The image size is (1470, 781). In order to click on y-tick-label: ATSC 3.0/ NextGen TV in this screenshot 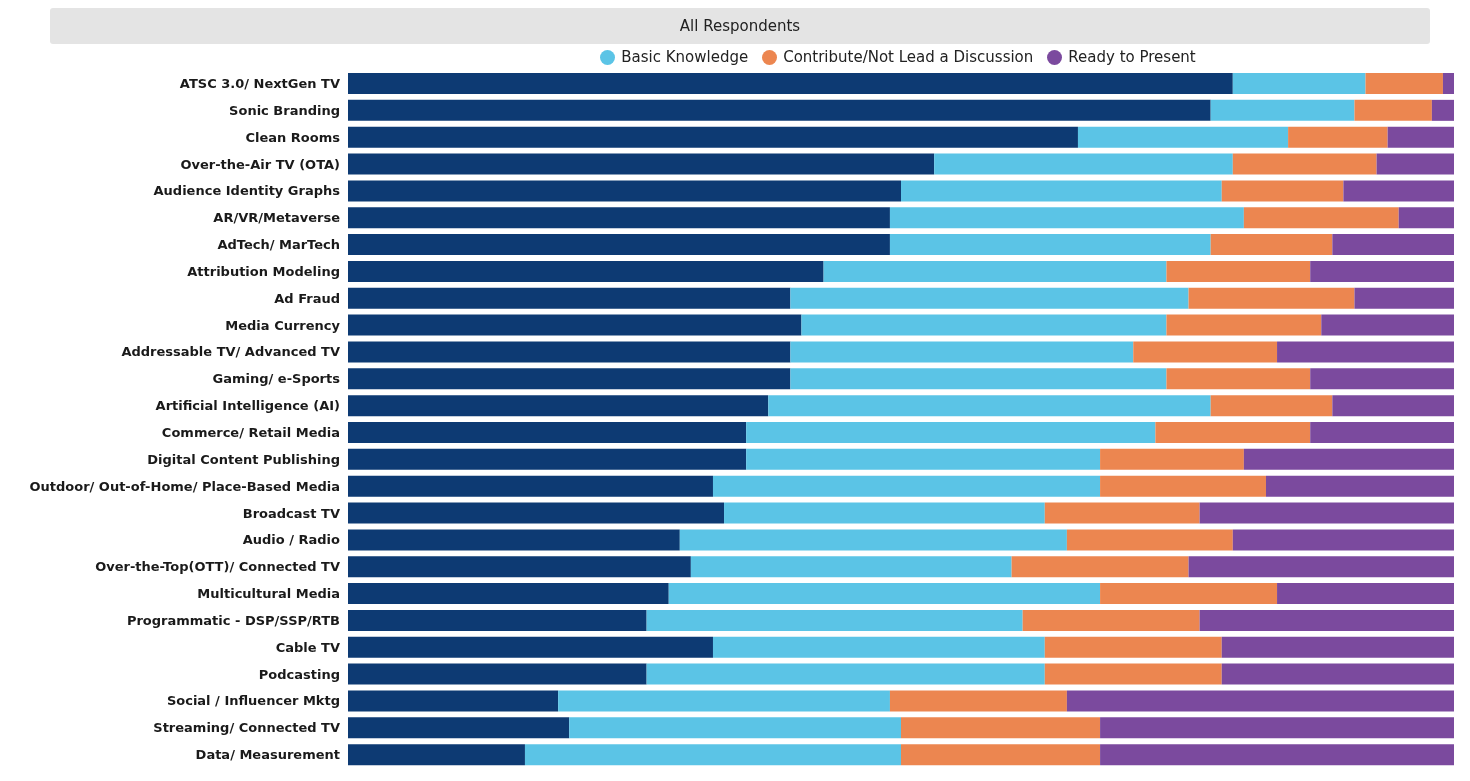, I will do `click(259, 84)`.